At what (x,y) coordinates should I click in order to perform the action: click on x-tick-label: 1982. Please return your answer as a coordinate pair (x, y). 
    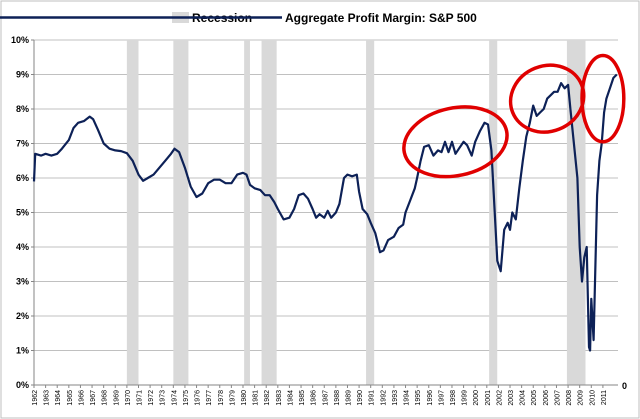
    Looking at the image, I should click on (267, 398).